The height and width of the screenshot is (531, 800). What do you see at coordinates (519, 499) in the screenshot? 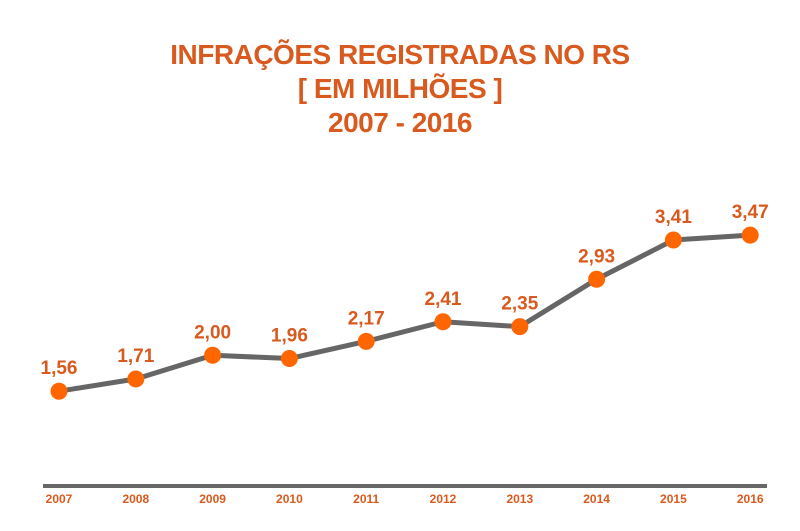
I see `x-tick-label: 2013` at bounding box center [519, 499].